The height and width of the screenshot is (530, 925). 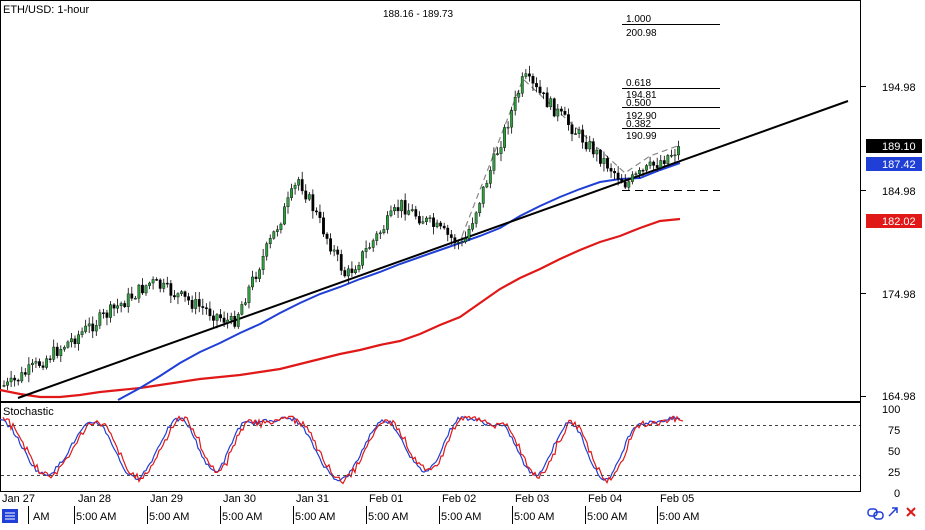 What do you see at coordinates (899, 397) in the screenshot?
I see `price-tick-164: 164.98` at bounding box center [899, 397].